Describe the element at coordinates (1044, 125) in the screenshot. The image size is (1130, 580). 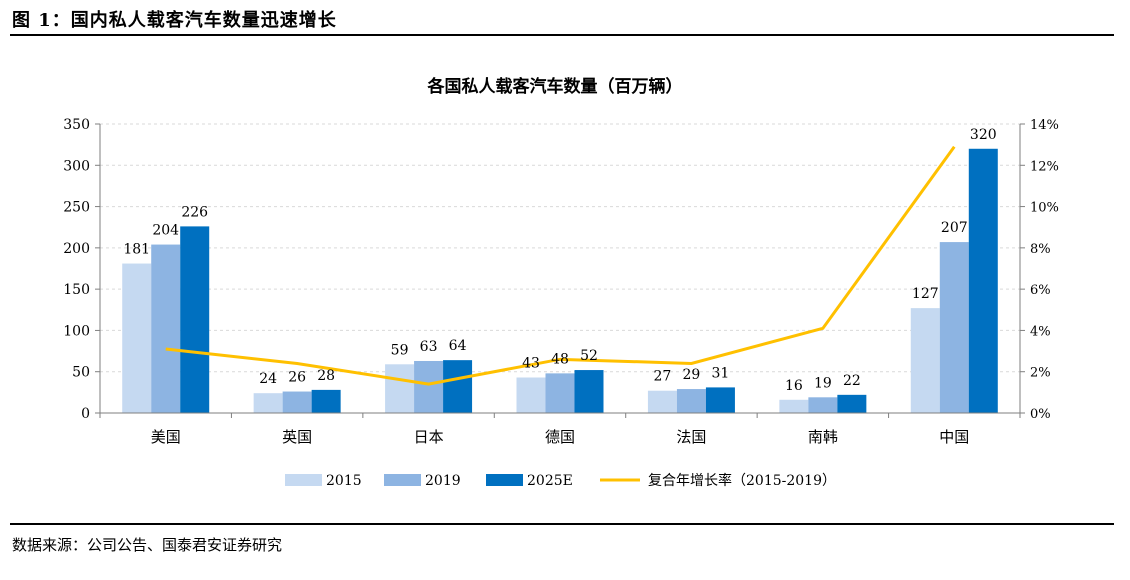
I see `y2-tick-label: 14%` at that location.